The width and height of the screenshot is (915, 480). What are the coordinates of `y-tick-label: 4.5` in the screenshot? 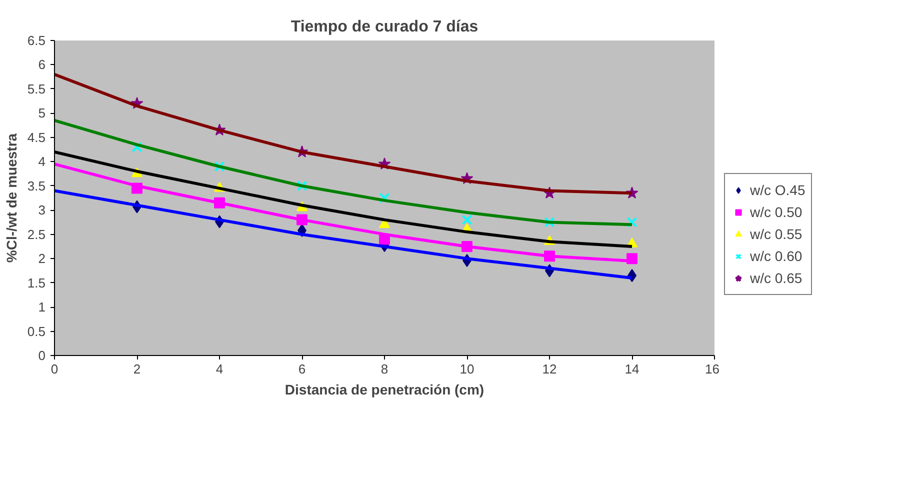 It's located at (36, 137).